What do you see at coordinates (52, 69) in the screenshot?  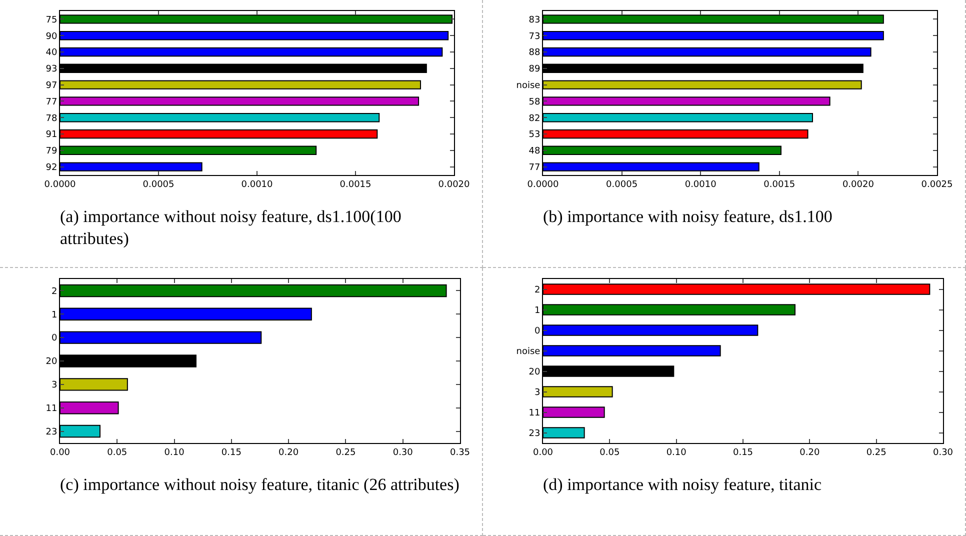 I see `y-tick-label: 93` at bounding box center [52, 69].